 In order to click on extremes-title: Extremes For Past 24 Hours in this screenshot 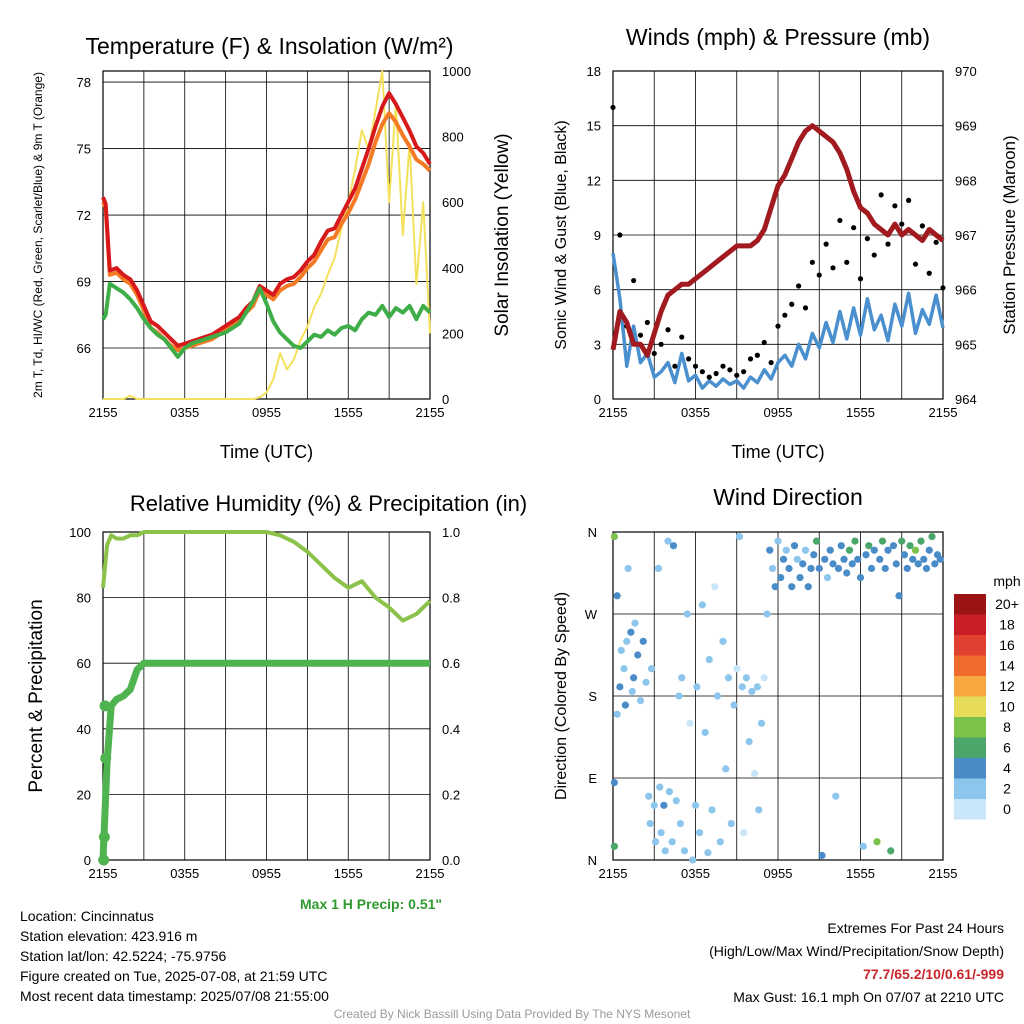, I will do `click(915, 928)`.